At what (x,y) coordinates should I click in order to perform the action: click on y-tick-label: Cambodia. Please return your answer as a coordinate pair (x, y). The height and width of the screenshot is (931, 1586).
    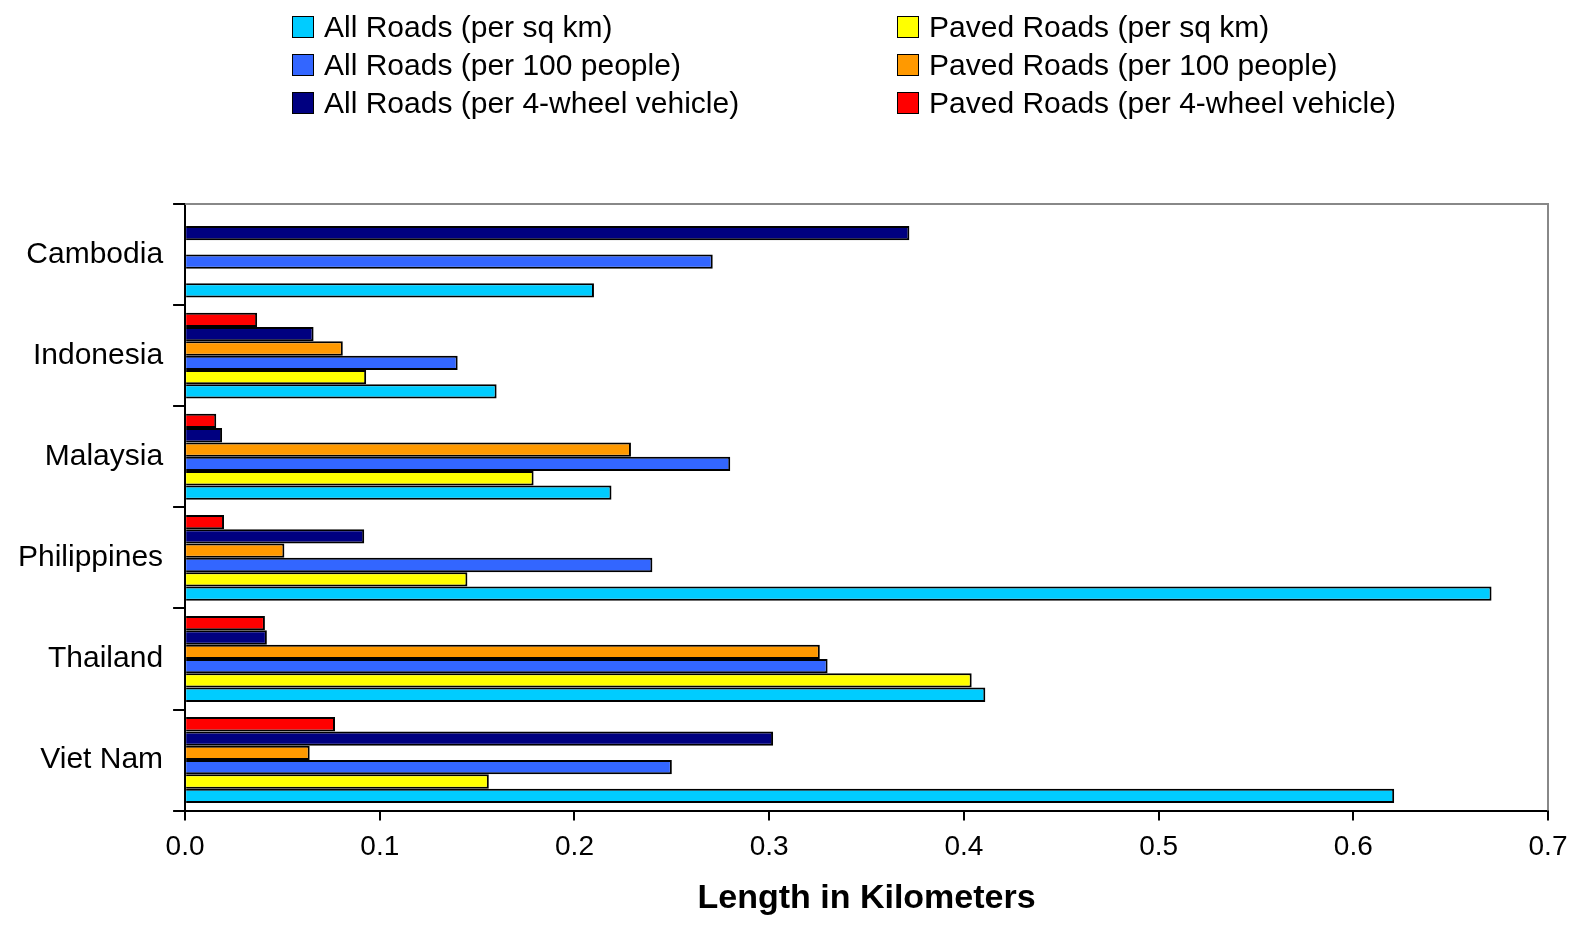
    Looking at the image, I should click on (95, 252).